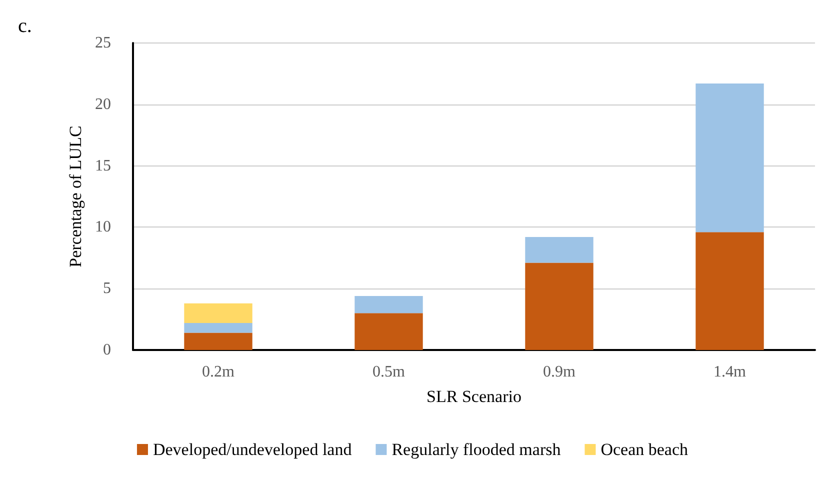  I want to click on y-tick-label: 10, so click(103, 227).